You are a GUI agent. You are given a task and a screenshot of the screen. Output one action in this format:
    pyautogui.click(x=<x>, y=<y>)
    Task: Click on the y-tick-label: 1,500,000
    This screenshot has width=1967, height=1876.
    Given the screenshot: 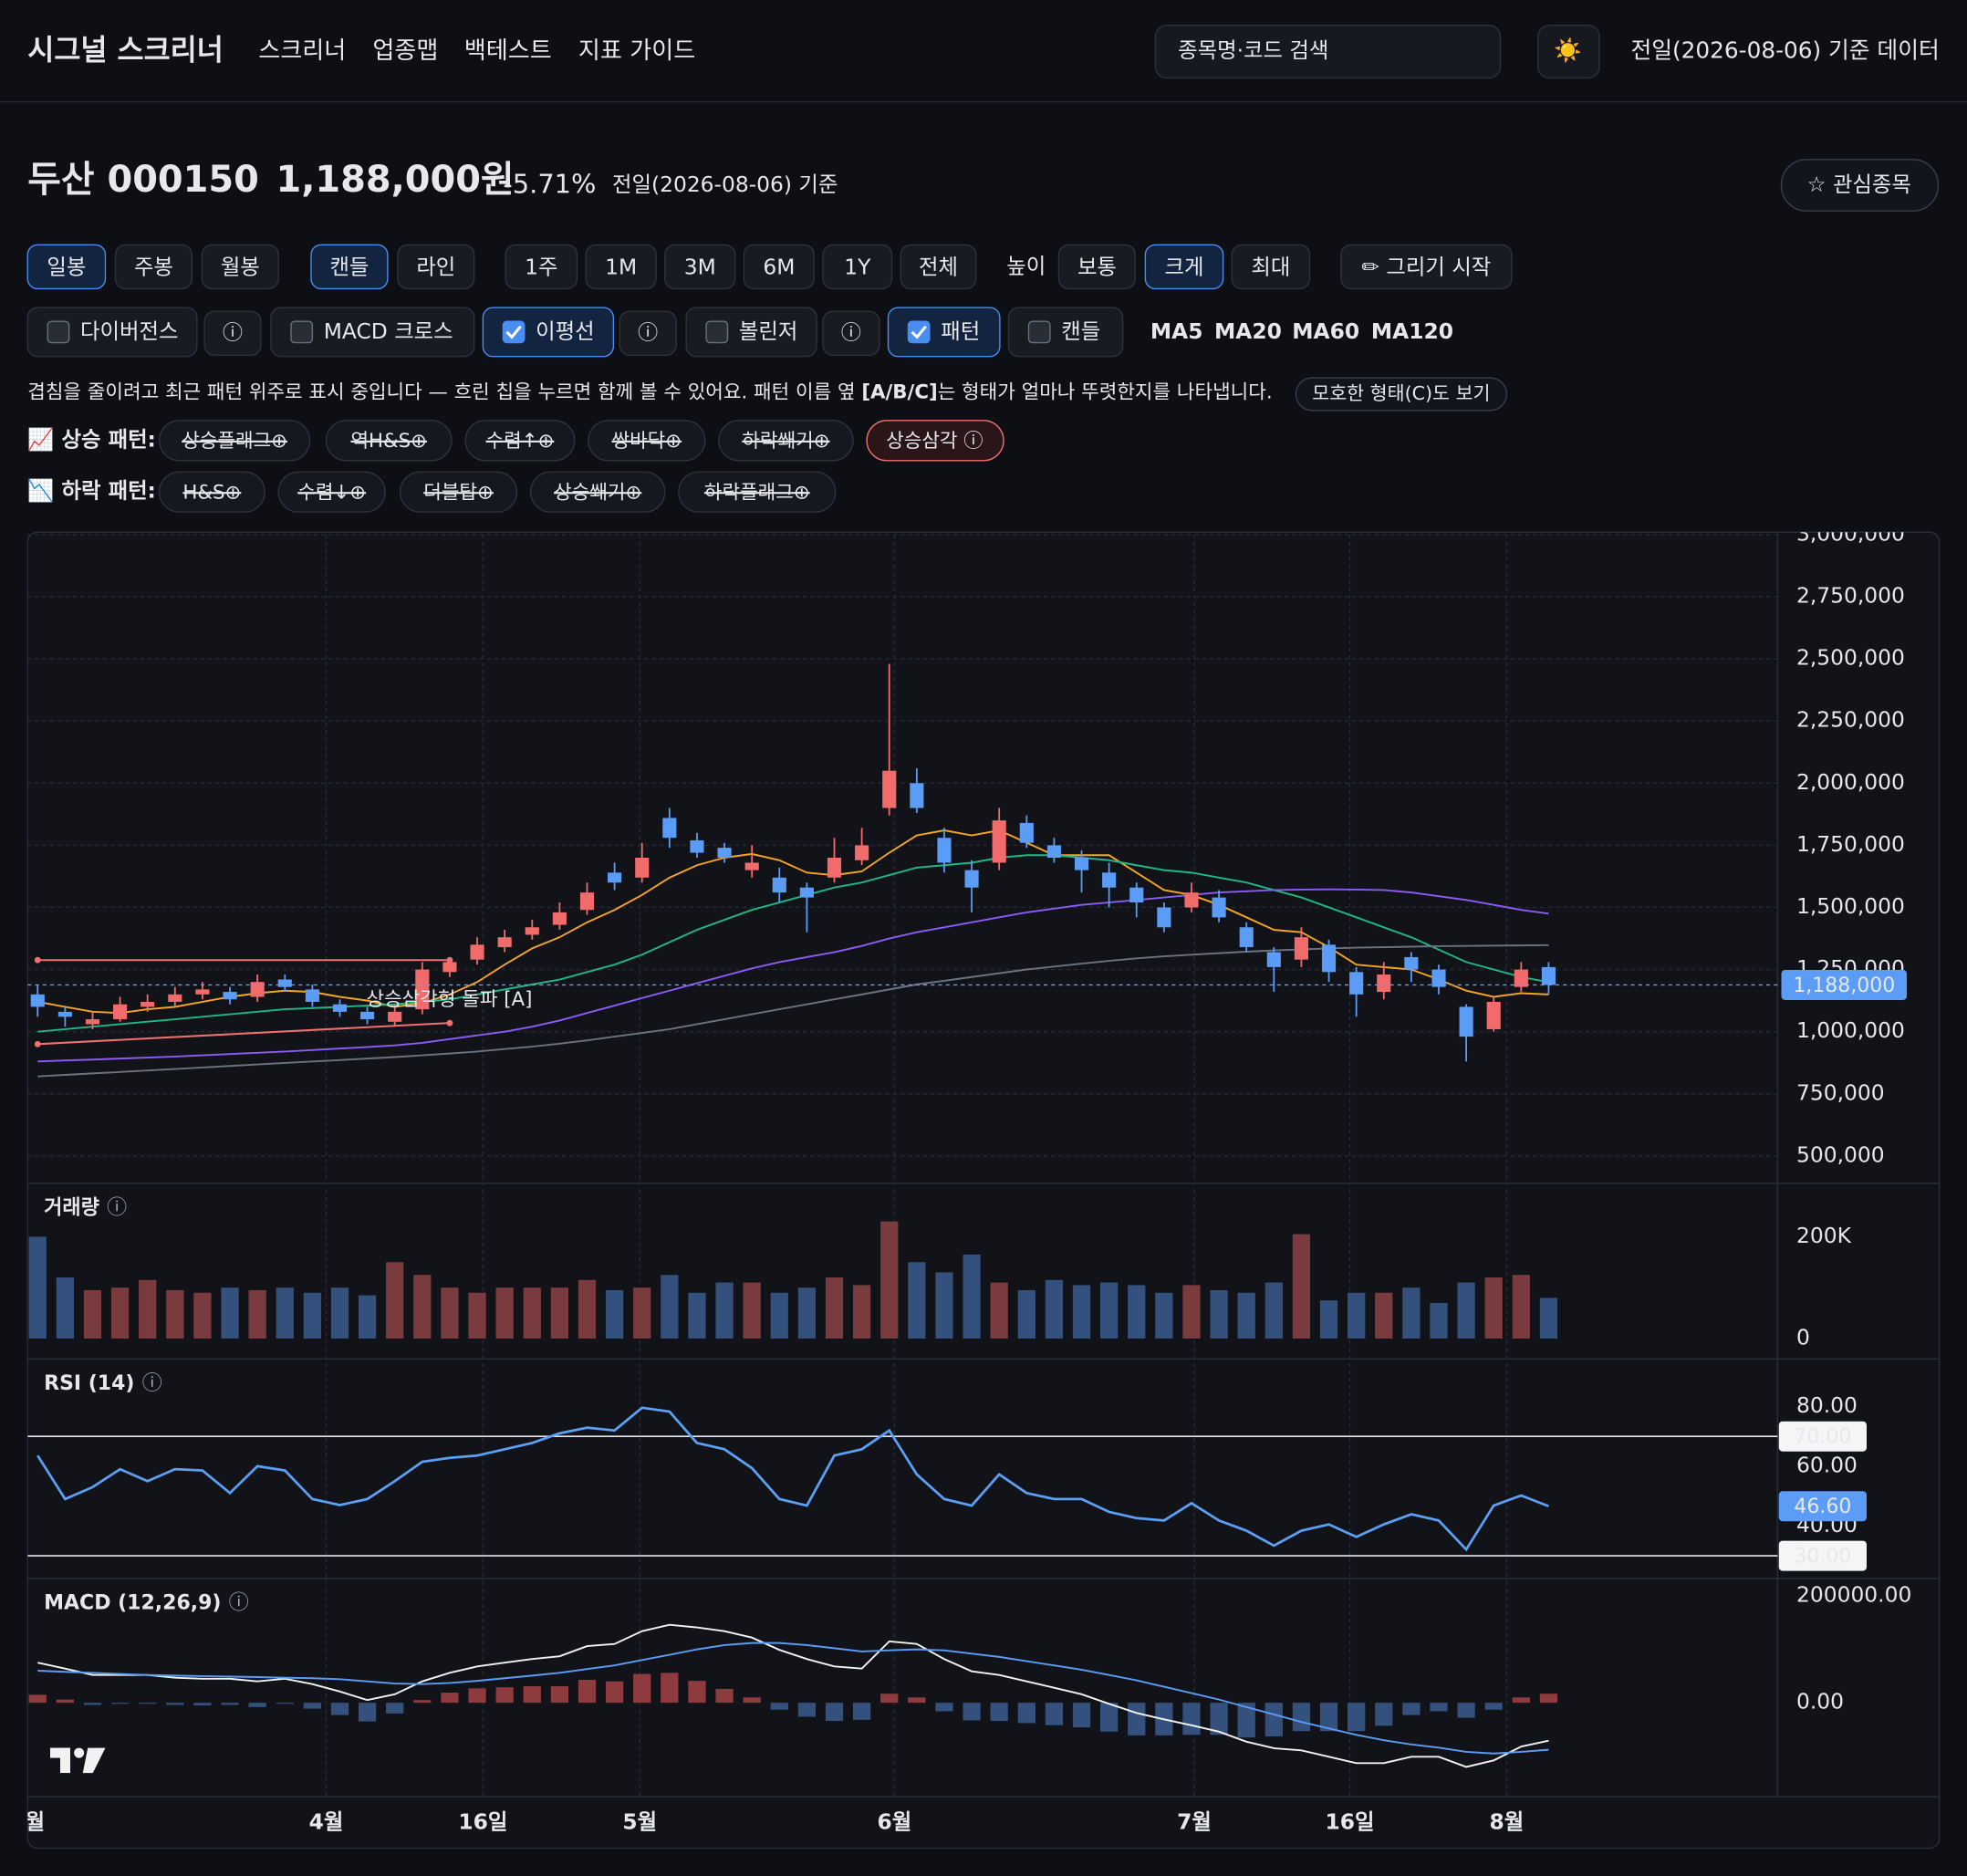 What is the action you would take?
    pyautogui.click(x=1850, y=906)
    